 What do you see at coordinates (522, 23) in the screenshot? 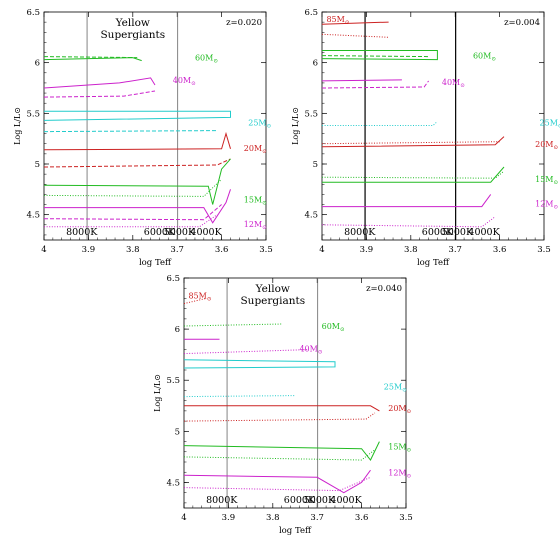
I see `metallicity-label: z=0.004` at bounding box center [522, 23].